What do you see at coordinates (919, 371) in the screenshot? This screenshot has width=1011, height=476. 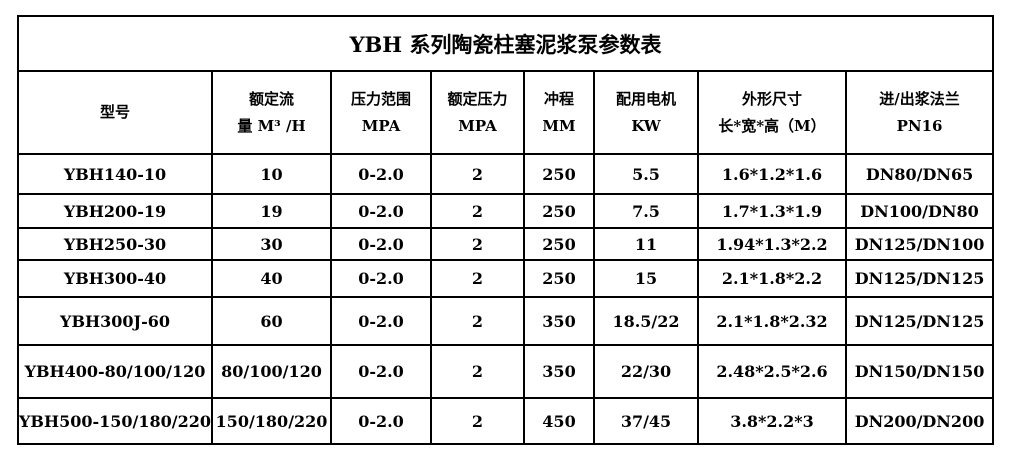 I see `table-cell: DN150/DN150` at bounding box center [919, 371].